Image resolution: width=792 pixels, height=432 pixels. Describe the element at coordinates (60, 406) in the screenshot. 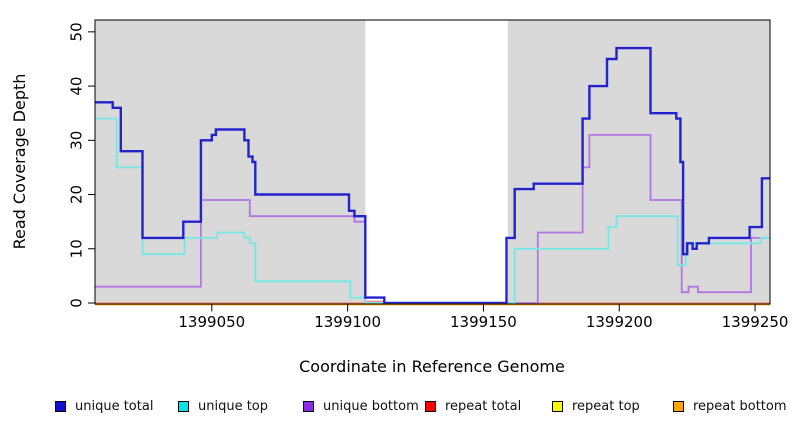

I see `legend-swatch-unique-total` at that location.